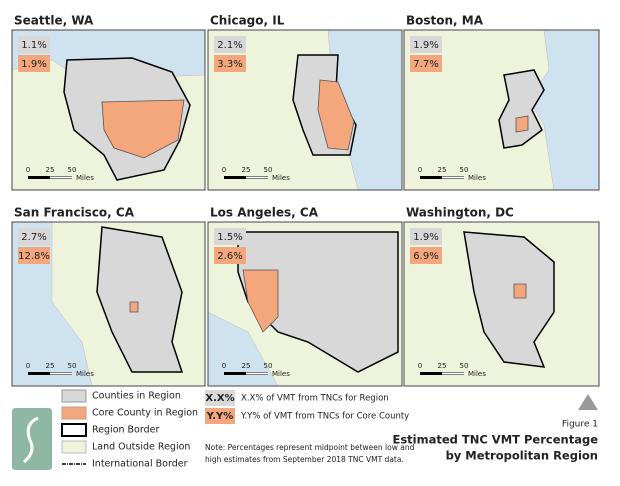 The image size is (620, 486). What do you see at coordinates (74, 213) in the screenshot?
I see `panel-title: San Francisco, CA` at bounding box center [74, 213].